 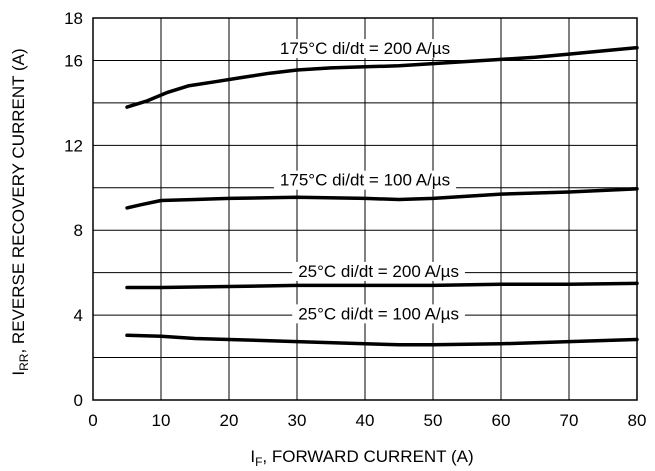 I want to click on y-axis-title: IRR, REVERSE RECOVERY CURRENT (A), so click(x=20, y=211).